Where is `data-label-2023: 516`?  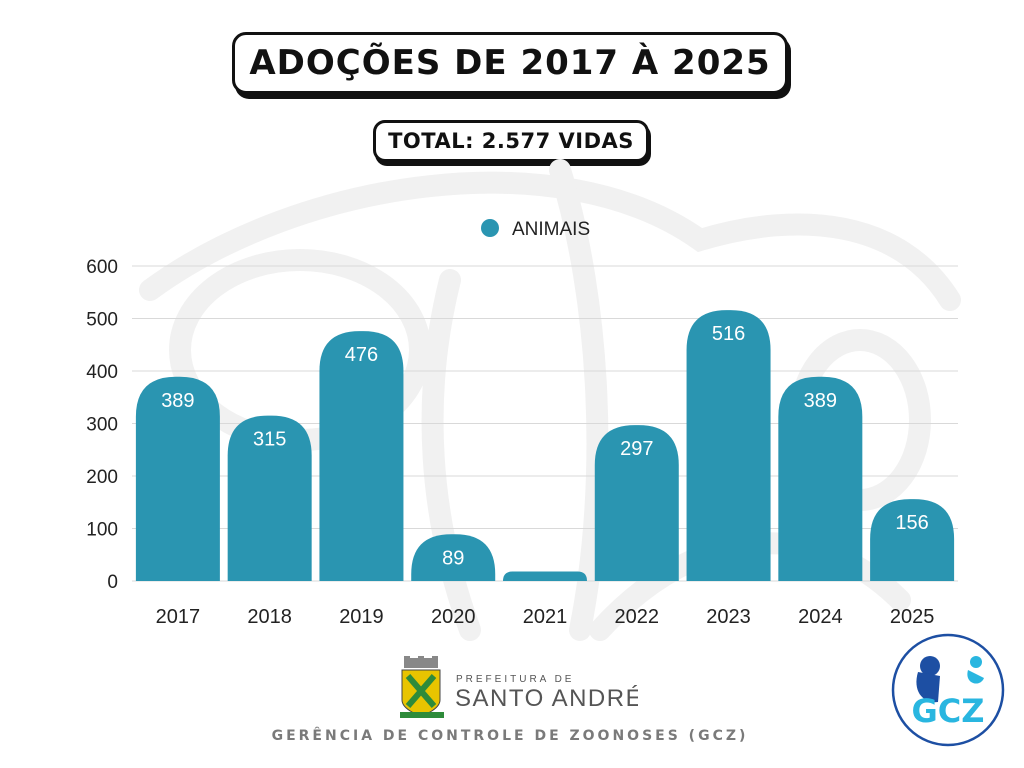 data-label-2023: 516 is located at coordinates (728, 334).